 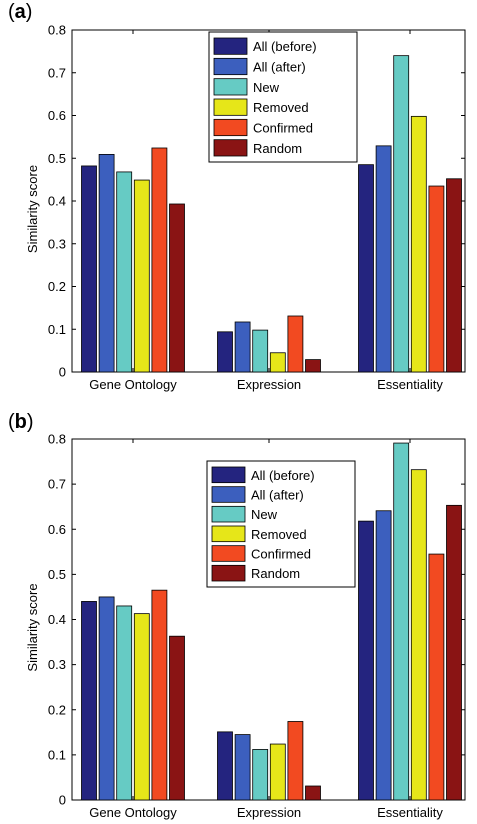 What do you see at coordinates (20, 12) in the screenshot?
I see `panel-label-a: (a)` at bounding box center [20, 12].